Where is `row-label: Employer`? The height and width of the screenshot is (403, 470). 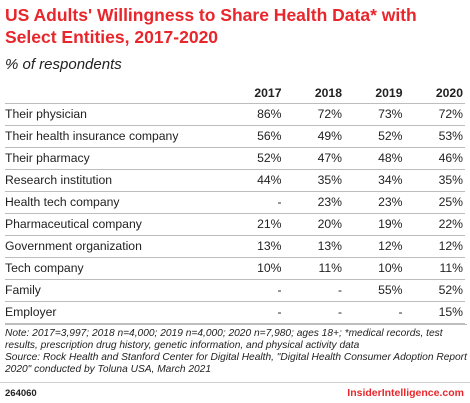
row-label: Employer is located at coordinates (114, 312).